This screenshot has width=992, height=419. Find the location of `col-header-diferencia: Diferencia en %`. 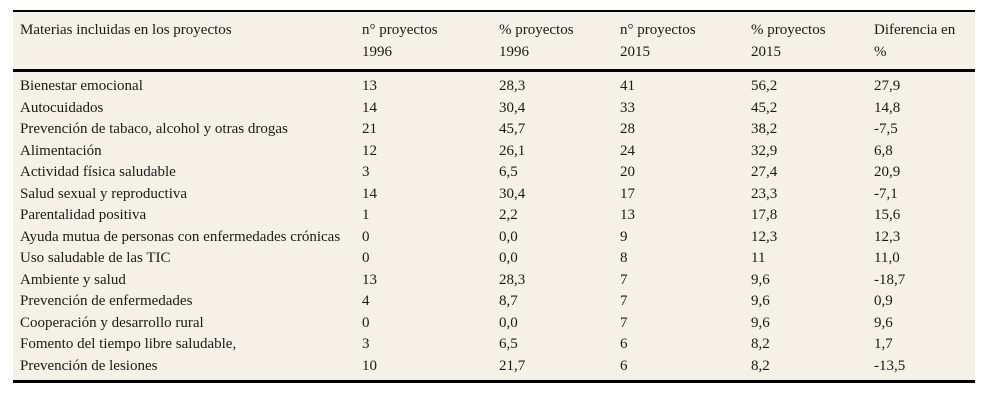

col-header-diferencia: Diferencia en % is located at coordinates (924, 41).